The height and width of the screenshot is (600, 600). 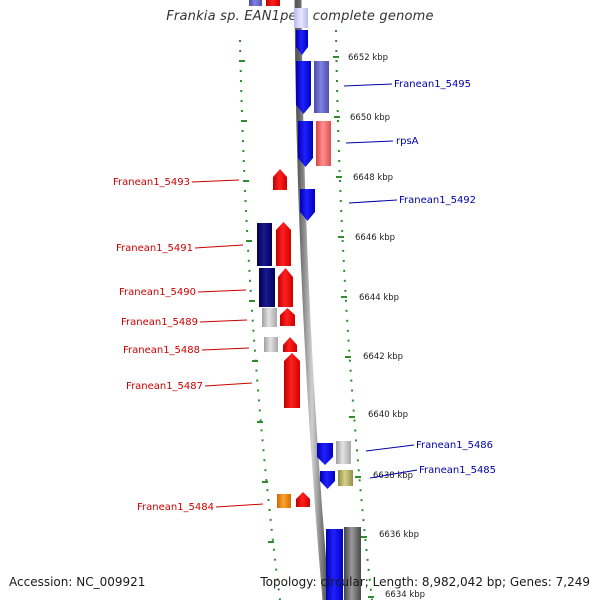 What do you see at coordinates (375, 238) in the screenshot?
I see `scale-label-6646: 6646 kbp` at bounding box center [375, 238].